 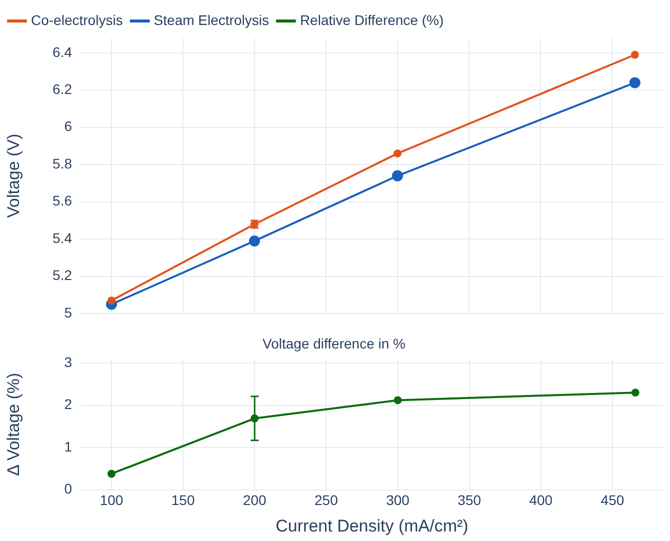 I want to click on x-tick-label: 100, so click(x=112, y=500).